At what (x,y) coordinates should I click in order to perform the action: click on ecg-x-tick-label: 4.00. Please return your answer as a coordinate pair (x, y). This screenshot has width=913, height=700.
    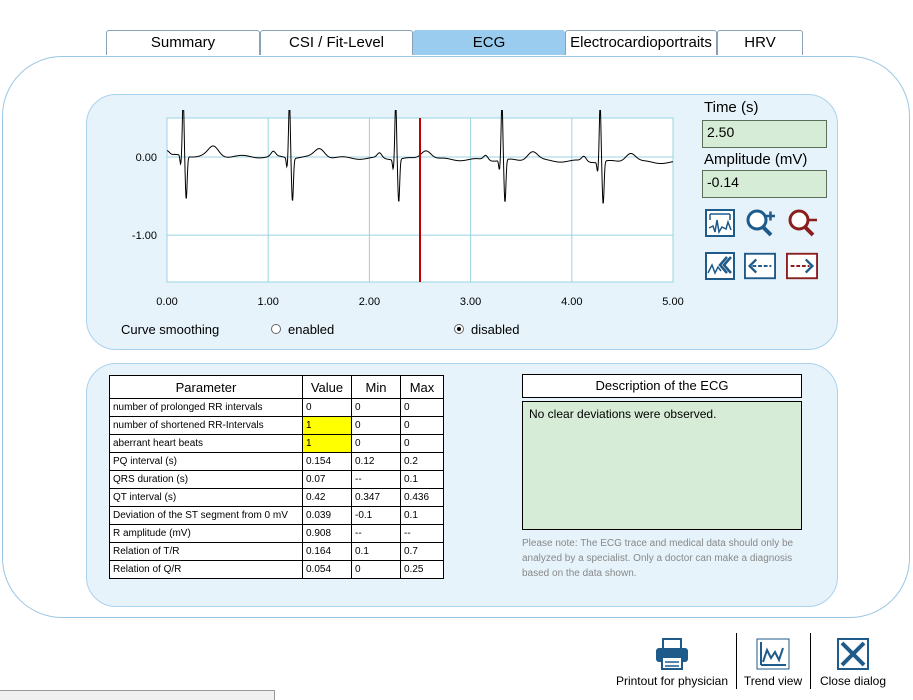
    Looking at the image, I should click on (571, 302).